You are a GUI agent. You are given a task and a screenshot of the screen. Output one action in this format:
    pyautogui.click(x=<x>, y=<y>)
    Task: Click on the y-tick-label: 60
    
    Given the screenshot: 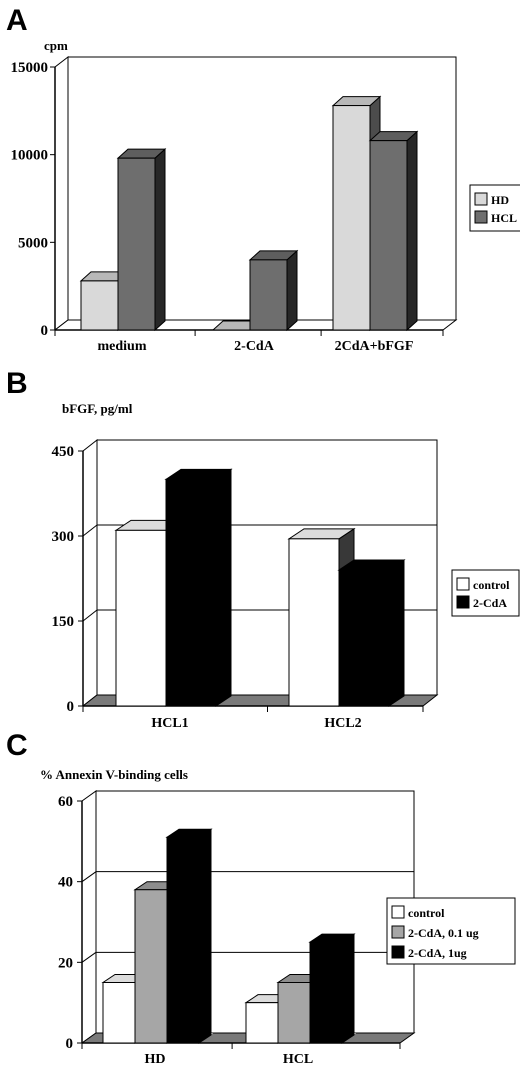 What is the action you would take?
    pyautogui.click(x=65, y=802)
    